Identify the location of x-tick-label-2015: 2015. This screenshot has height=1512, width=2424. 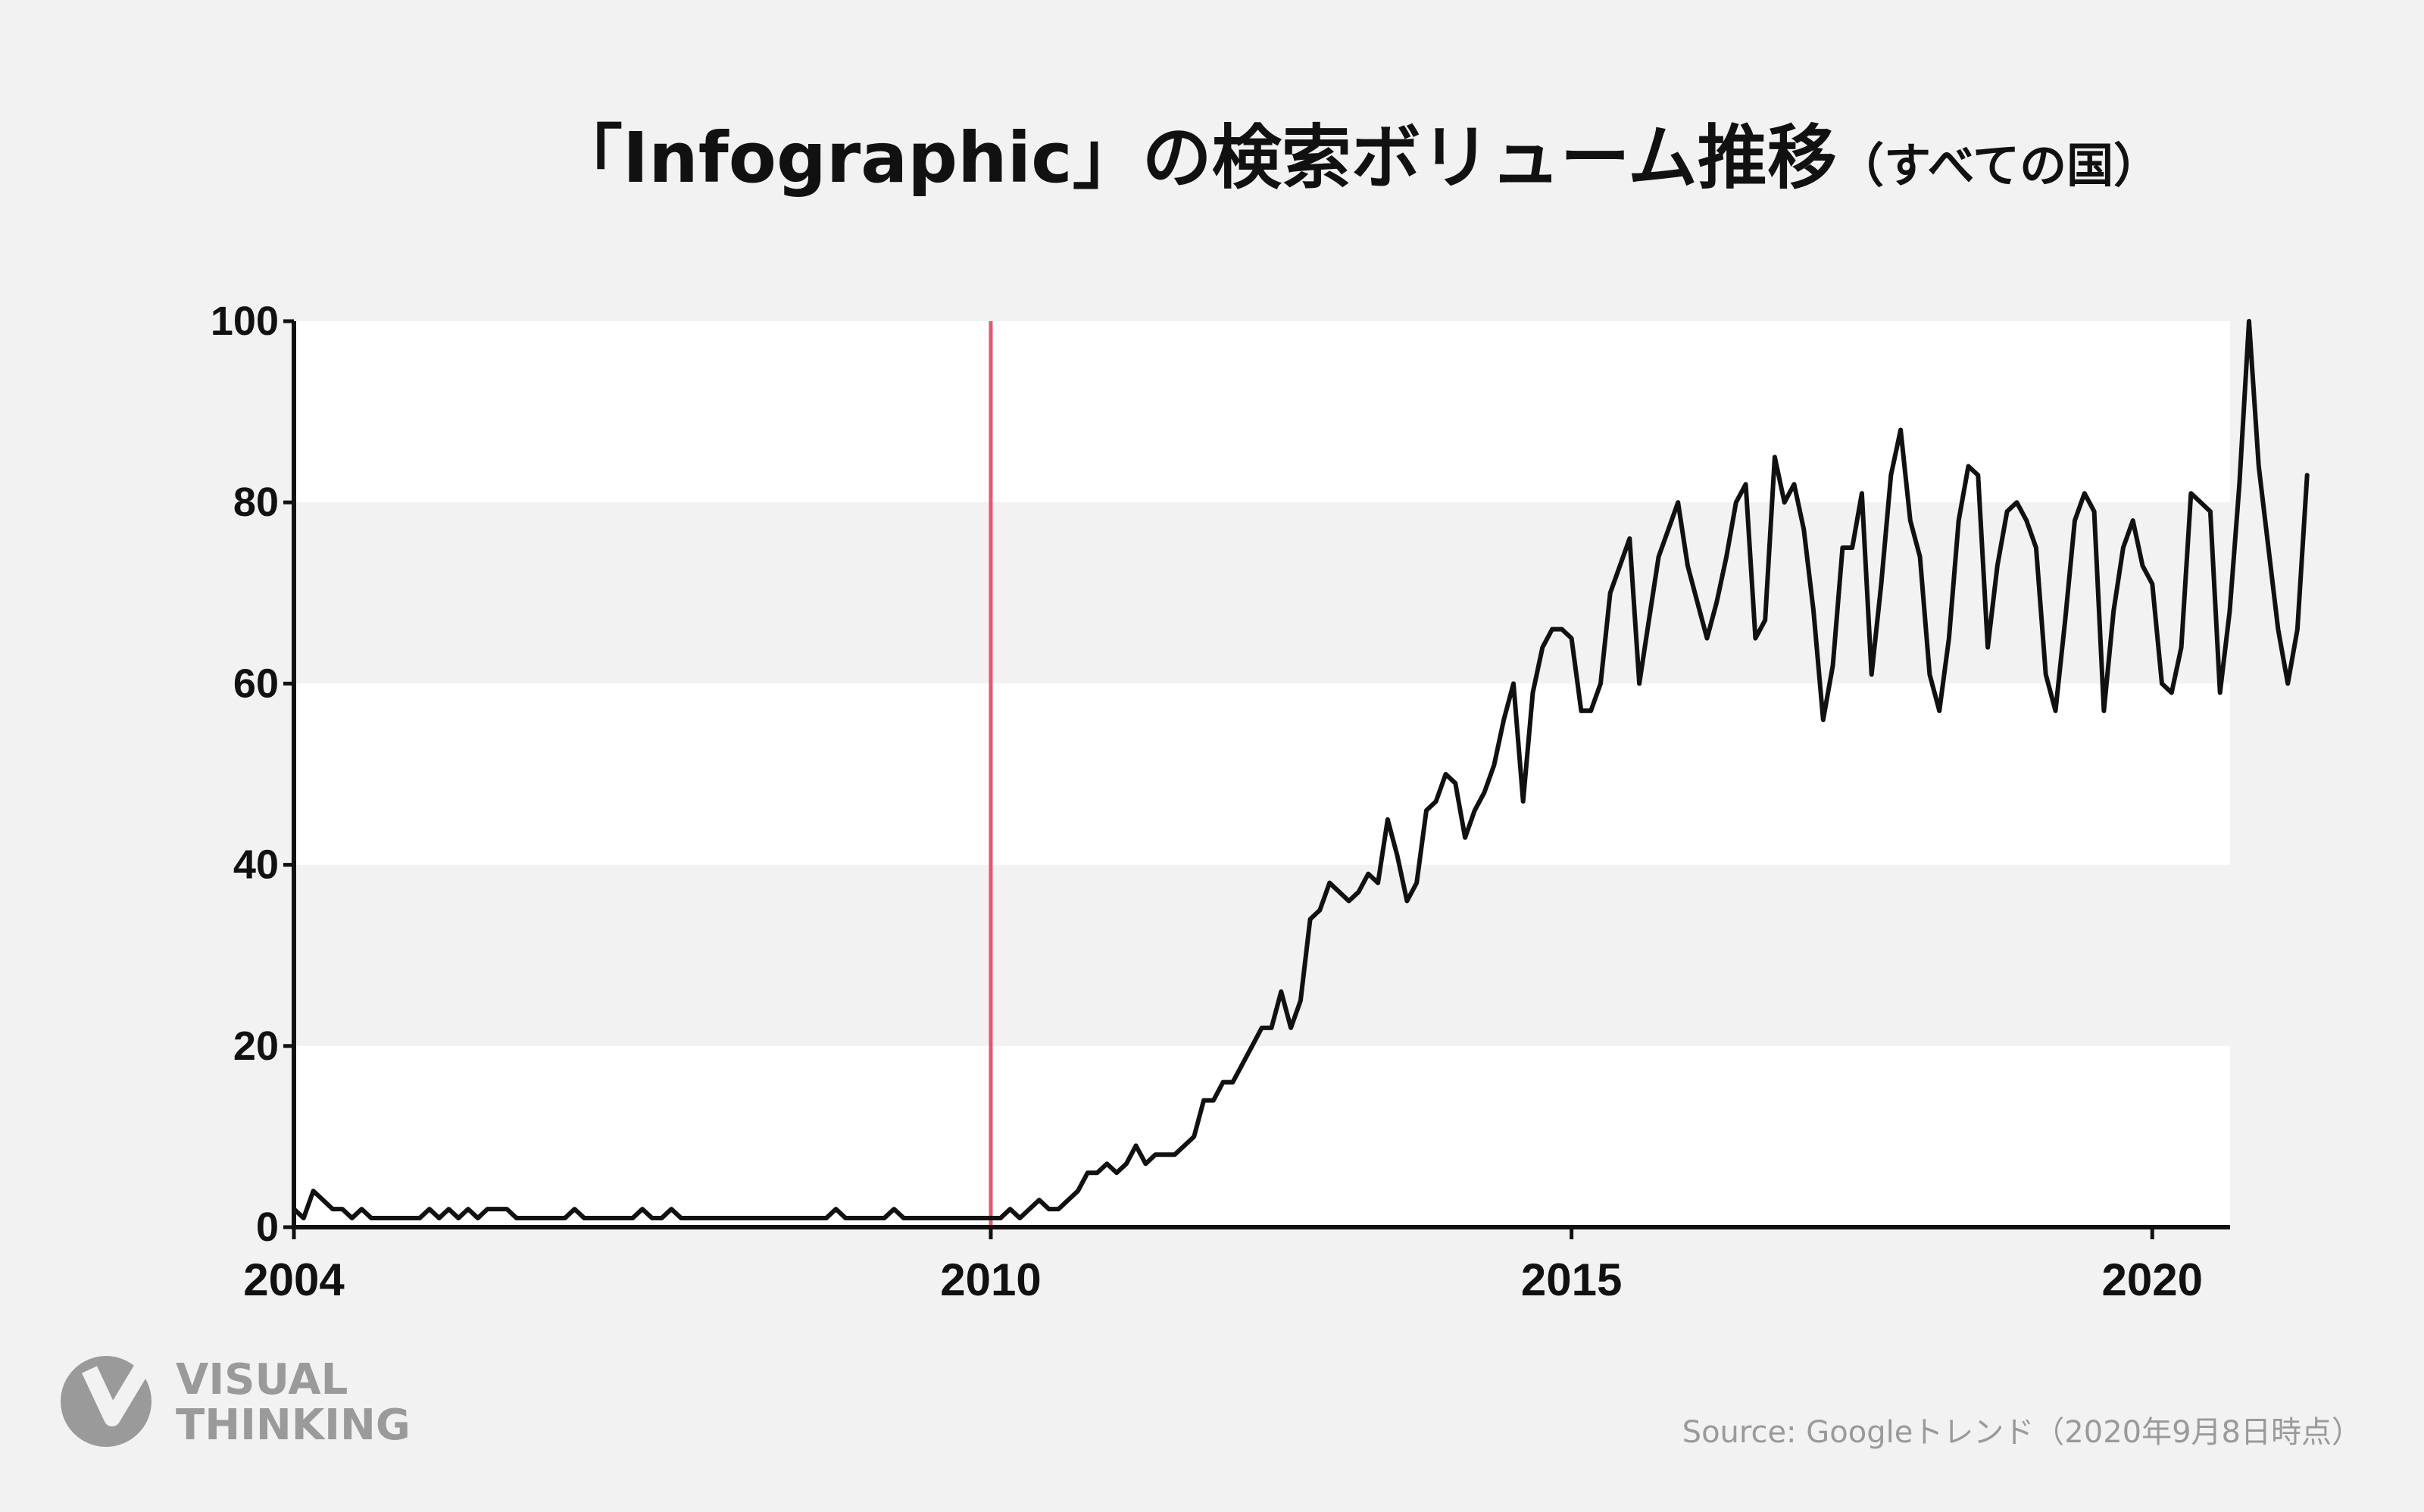
(1571, 1279).